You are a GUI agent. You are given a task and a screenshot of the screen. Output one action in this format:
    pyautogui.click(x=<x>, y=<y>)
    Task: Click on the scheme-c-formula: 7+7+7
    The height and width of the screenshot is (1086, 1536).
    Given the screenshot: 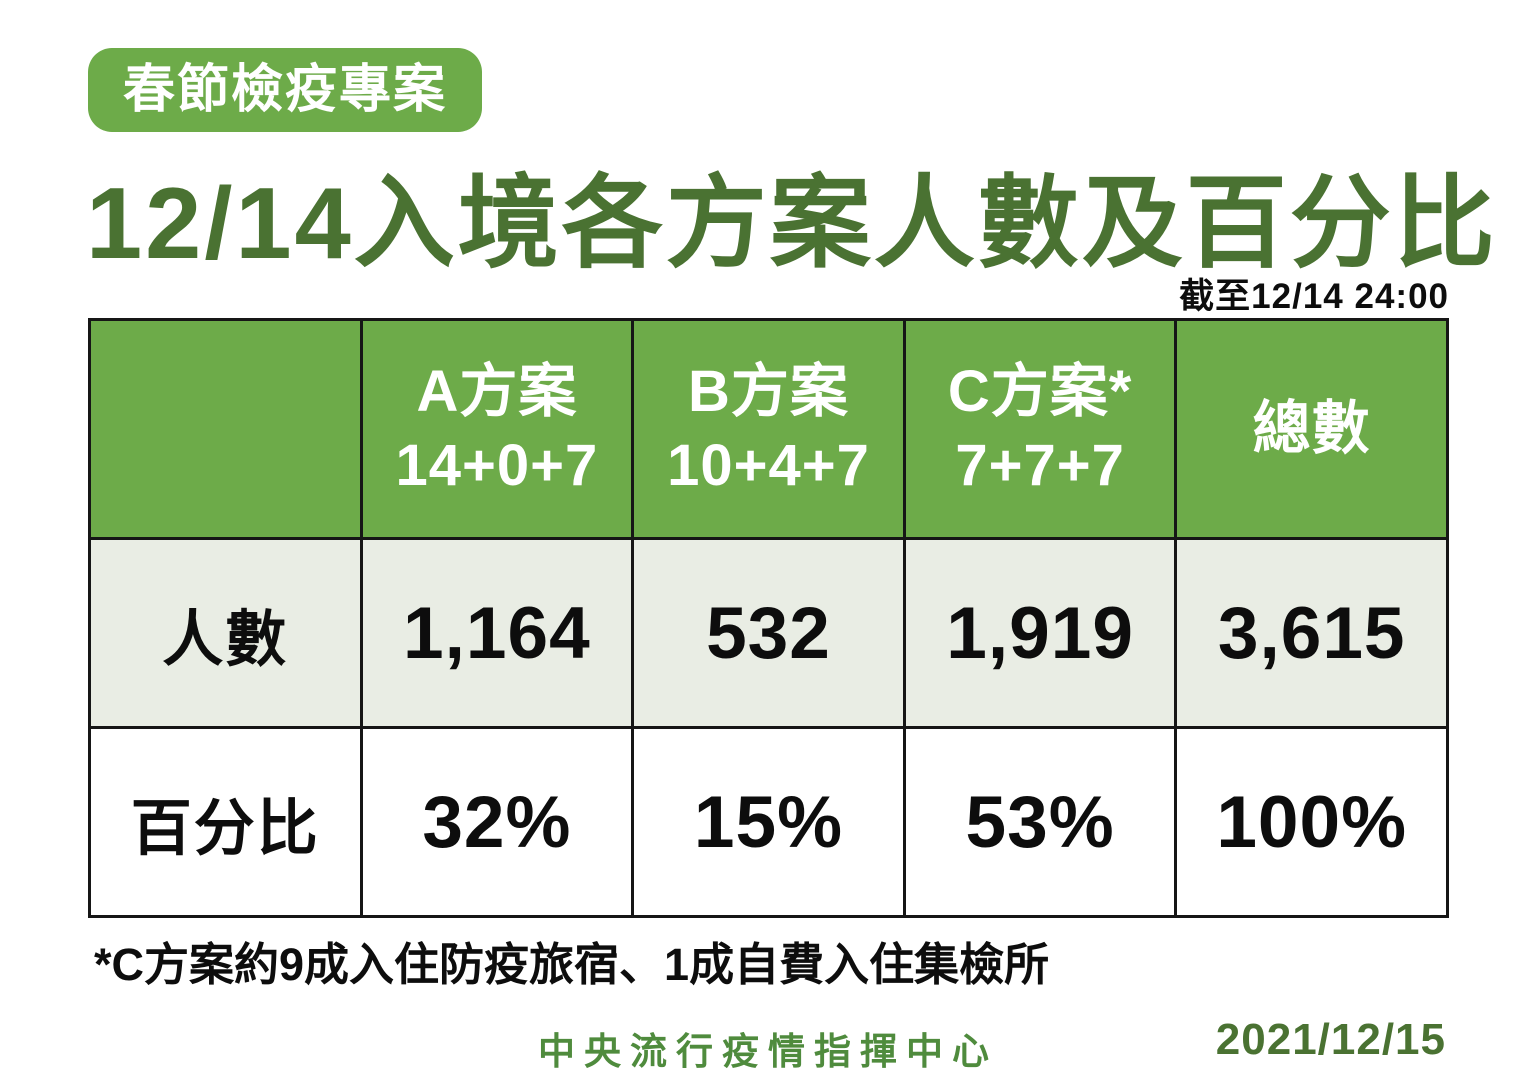 What is the action you would take?
    pyautogui.click(x=1040, y=465)
    